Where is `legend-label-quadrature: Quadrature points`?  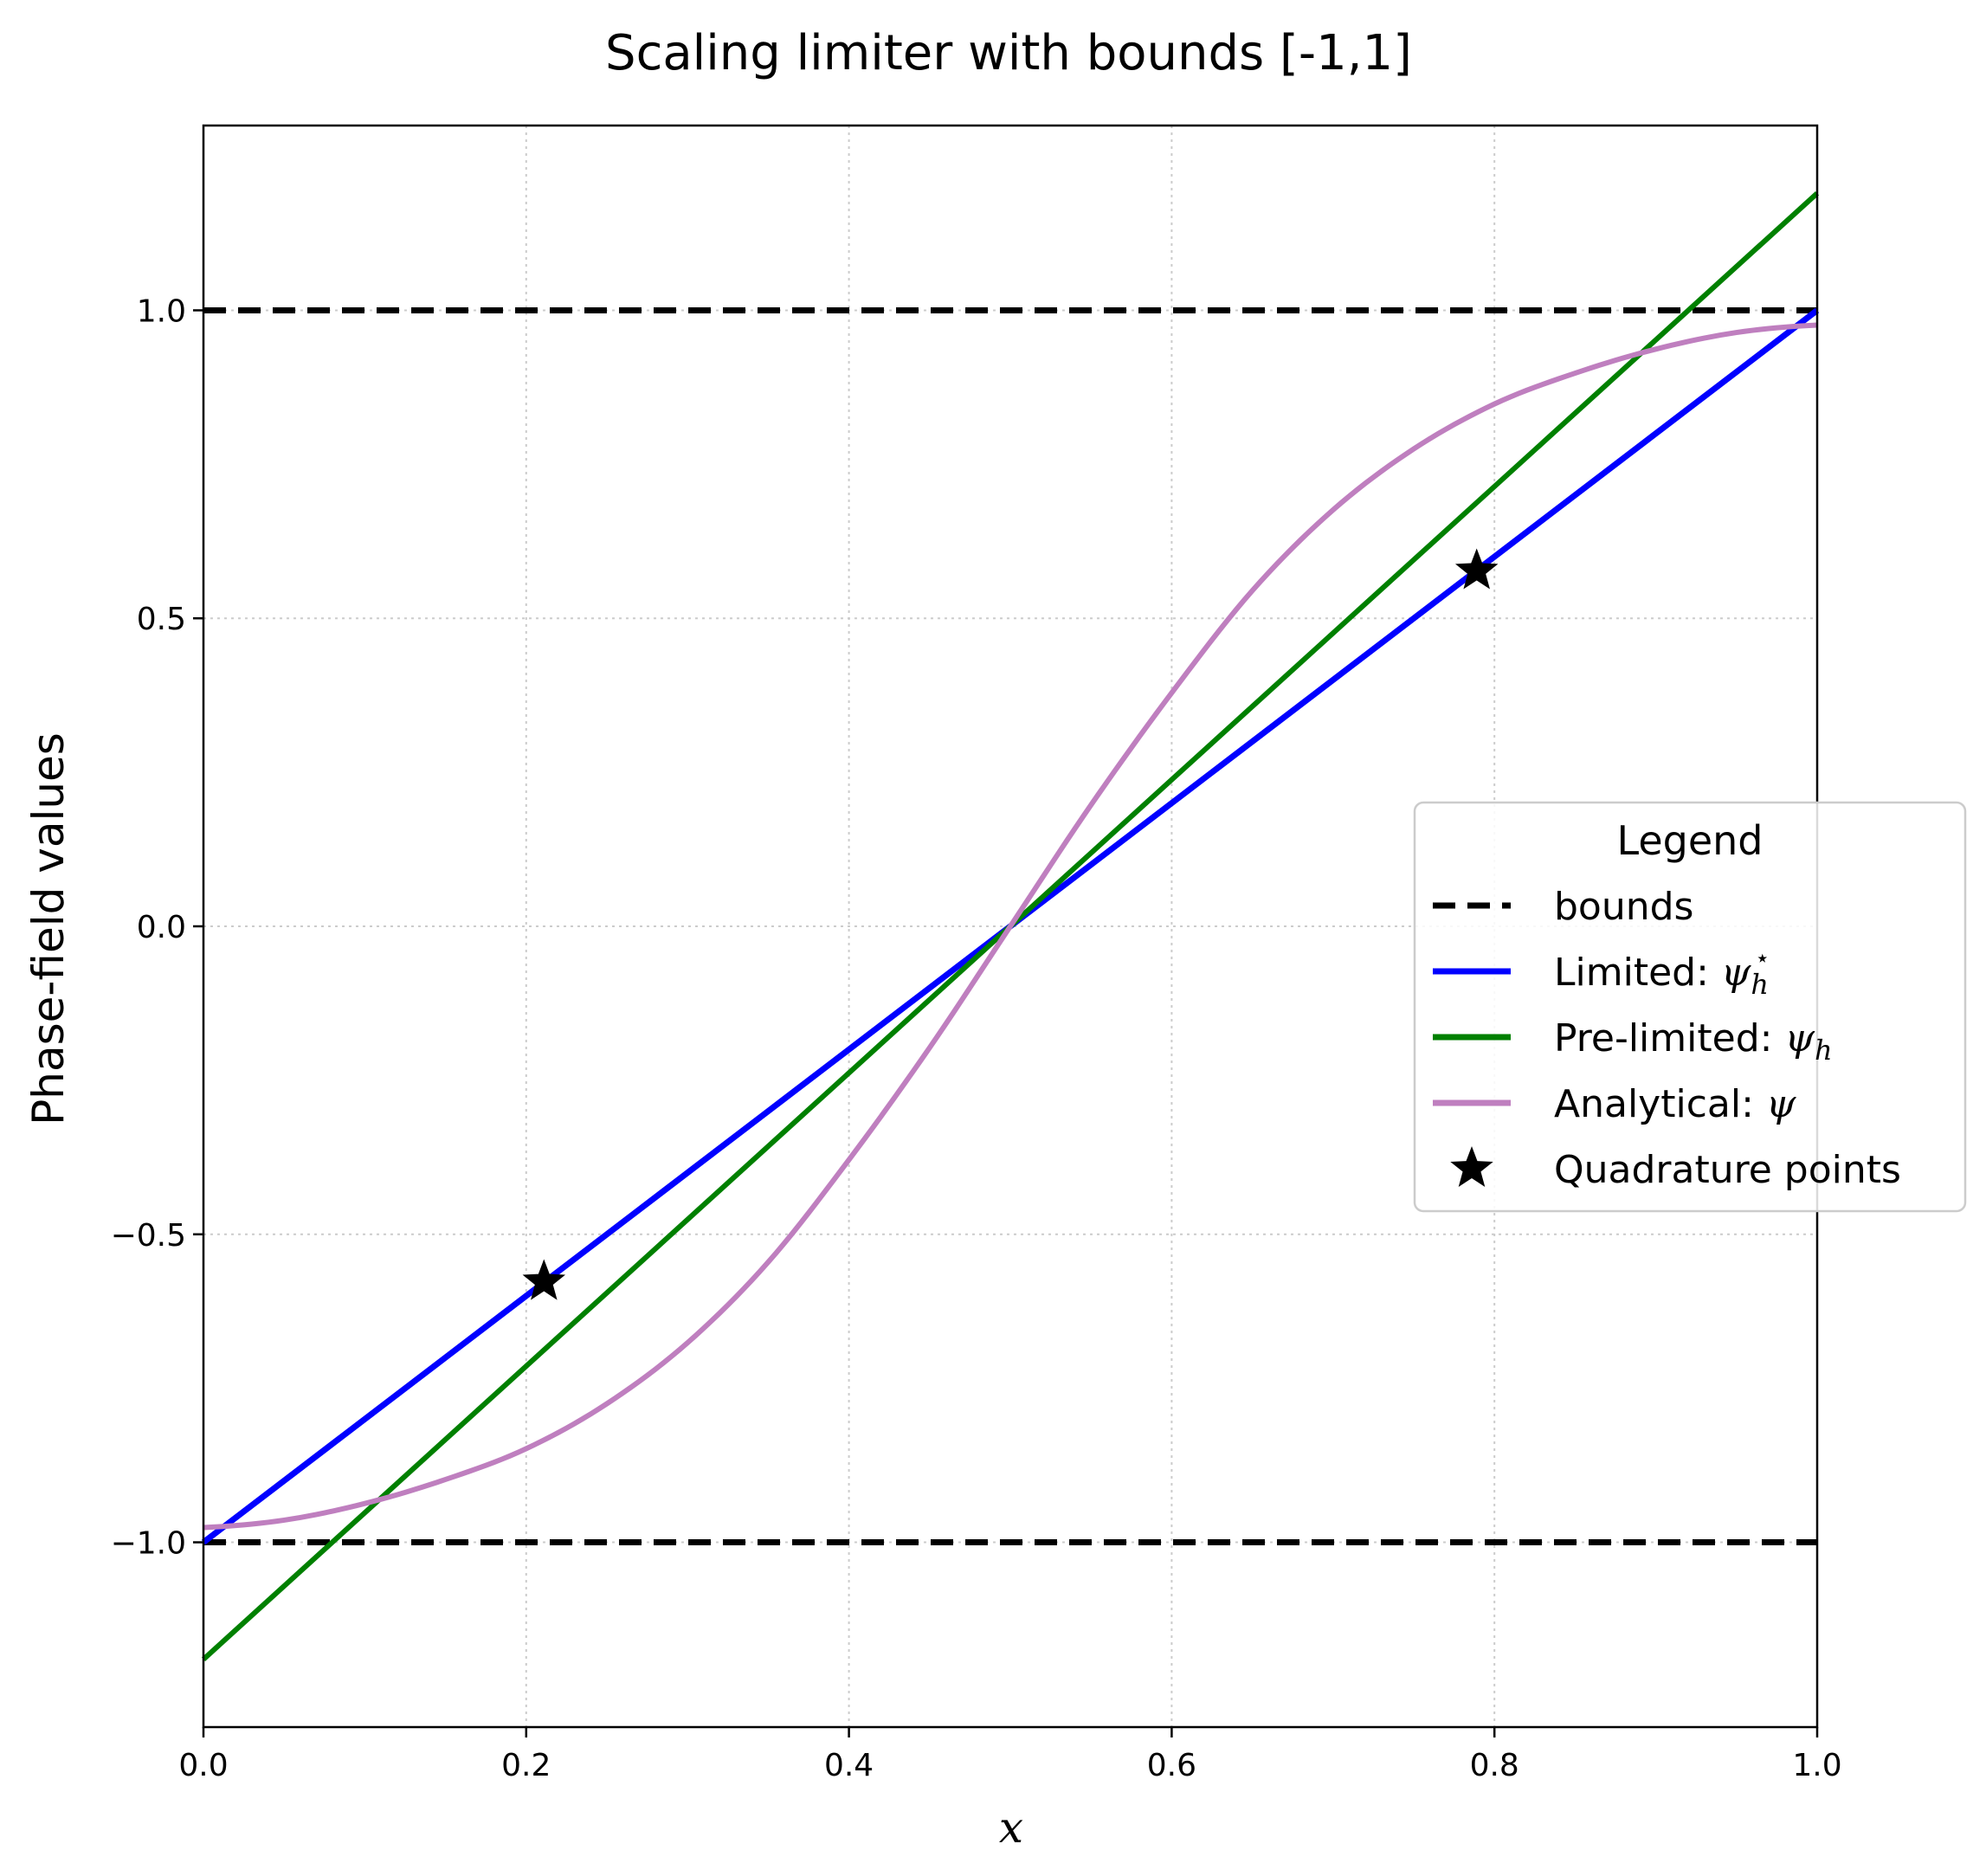 legend-label-quadrature: Quadrature points is located at coordinates (1727, 1170).